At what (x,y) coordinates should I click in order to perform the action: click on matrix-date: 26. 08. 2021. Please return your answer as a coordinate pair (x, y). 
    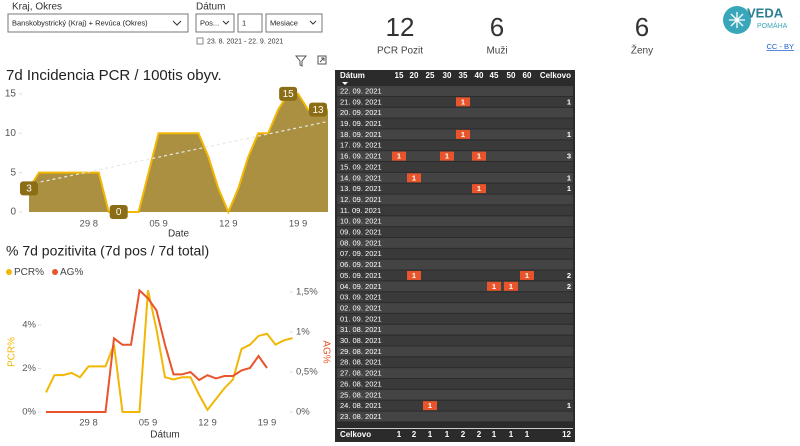
    Looking at the image, I should click on (361, 383).